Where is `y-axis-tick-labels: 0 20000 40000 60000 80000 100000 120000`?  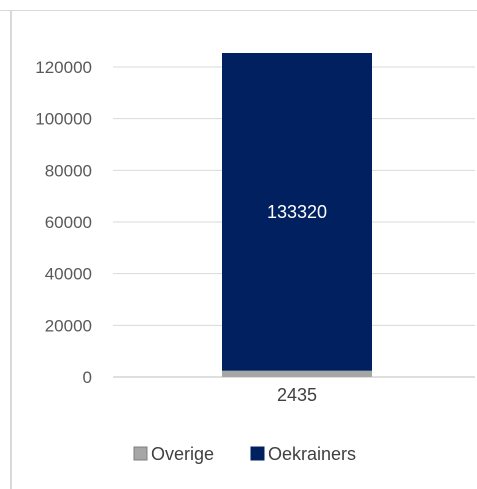
y-axis-tick-labels: 0 20000 40000 60000 80000 100000 120000 is located at coordinates (63, 222).